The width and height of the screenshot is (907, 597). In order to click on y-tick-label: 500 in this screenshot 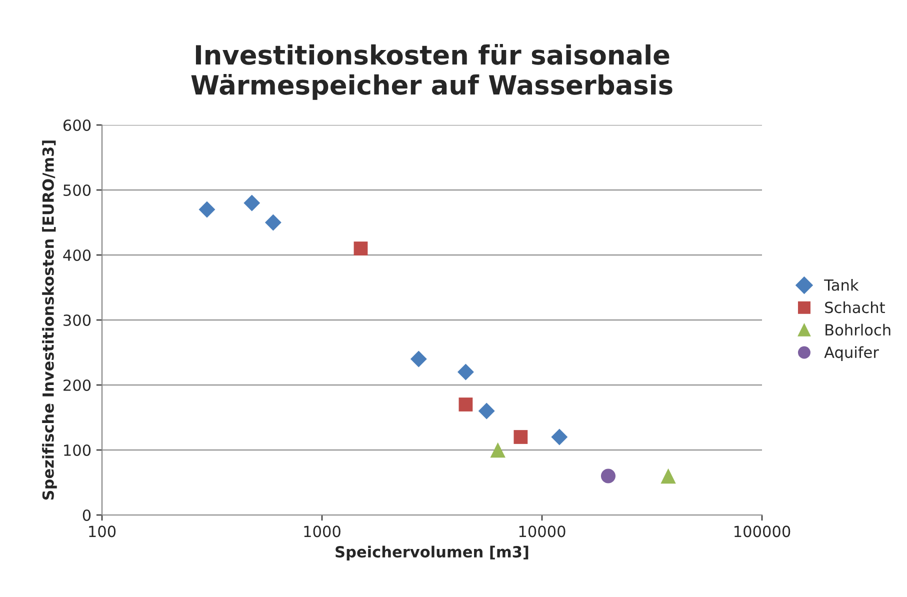, I will do `click(77, 190)`.